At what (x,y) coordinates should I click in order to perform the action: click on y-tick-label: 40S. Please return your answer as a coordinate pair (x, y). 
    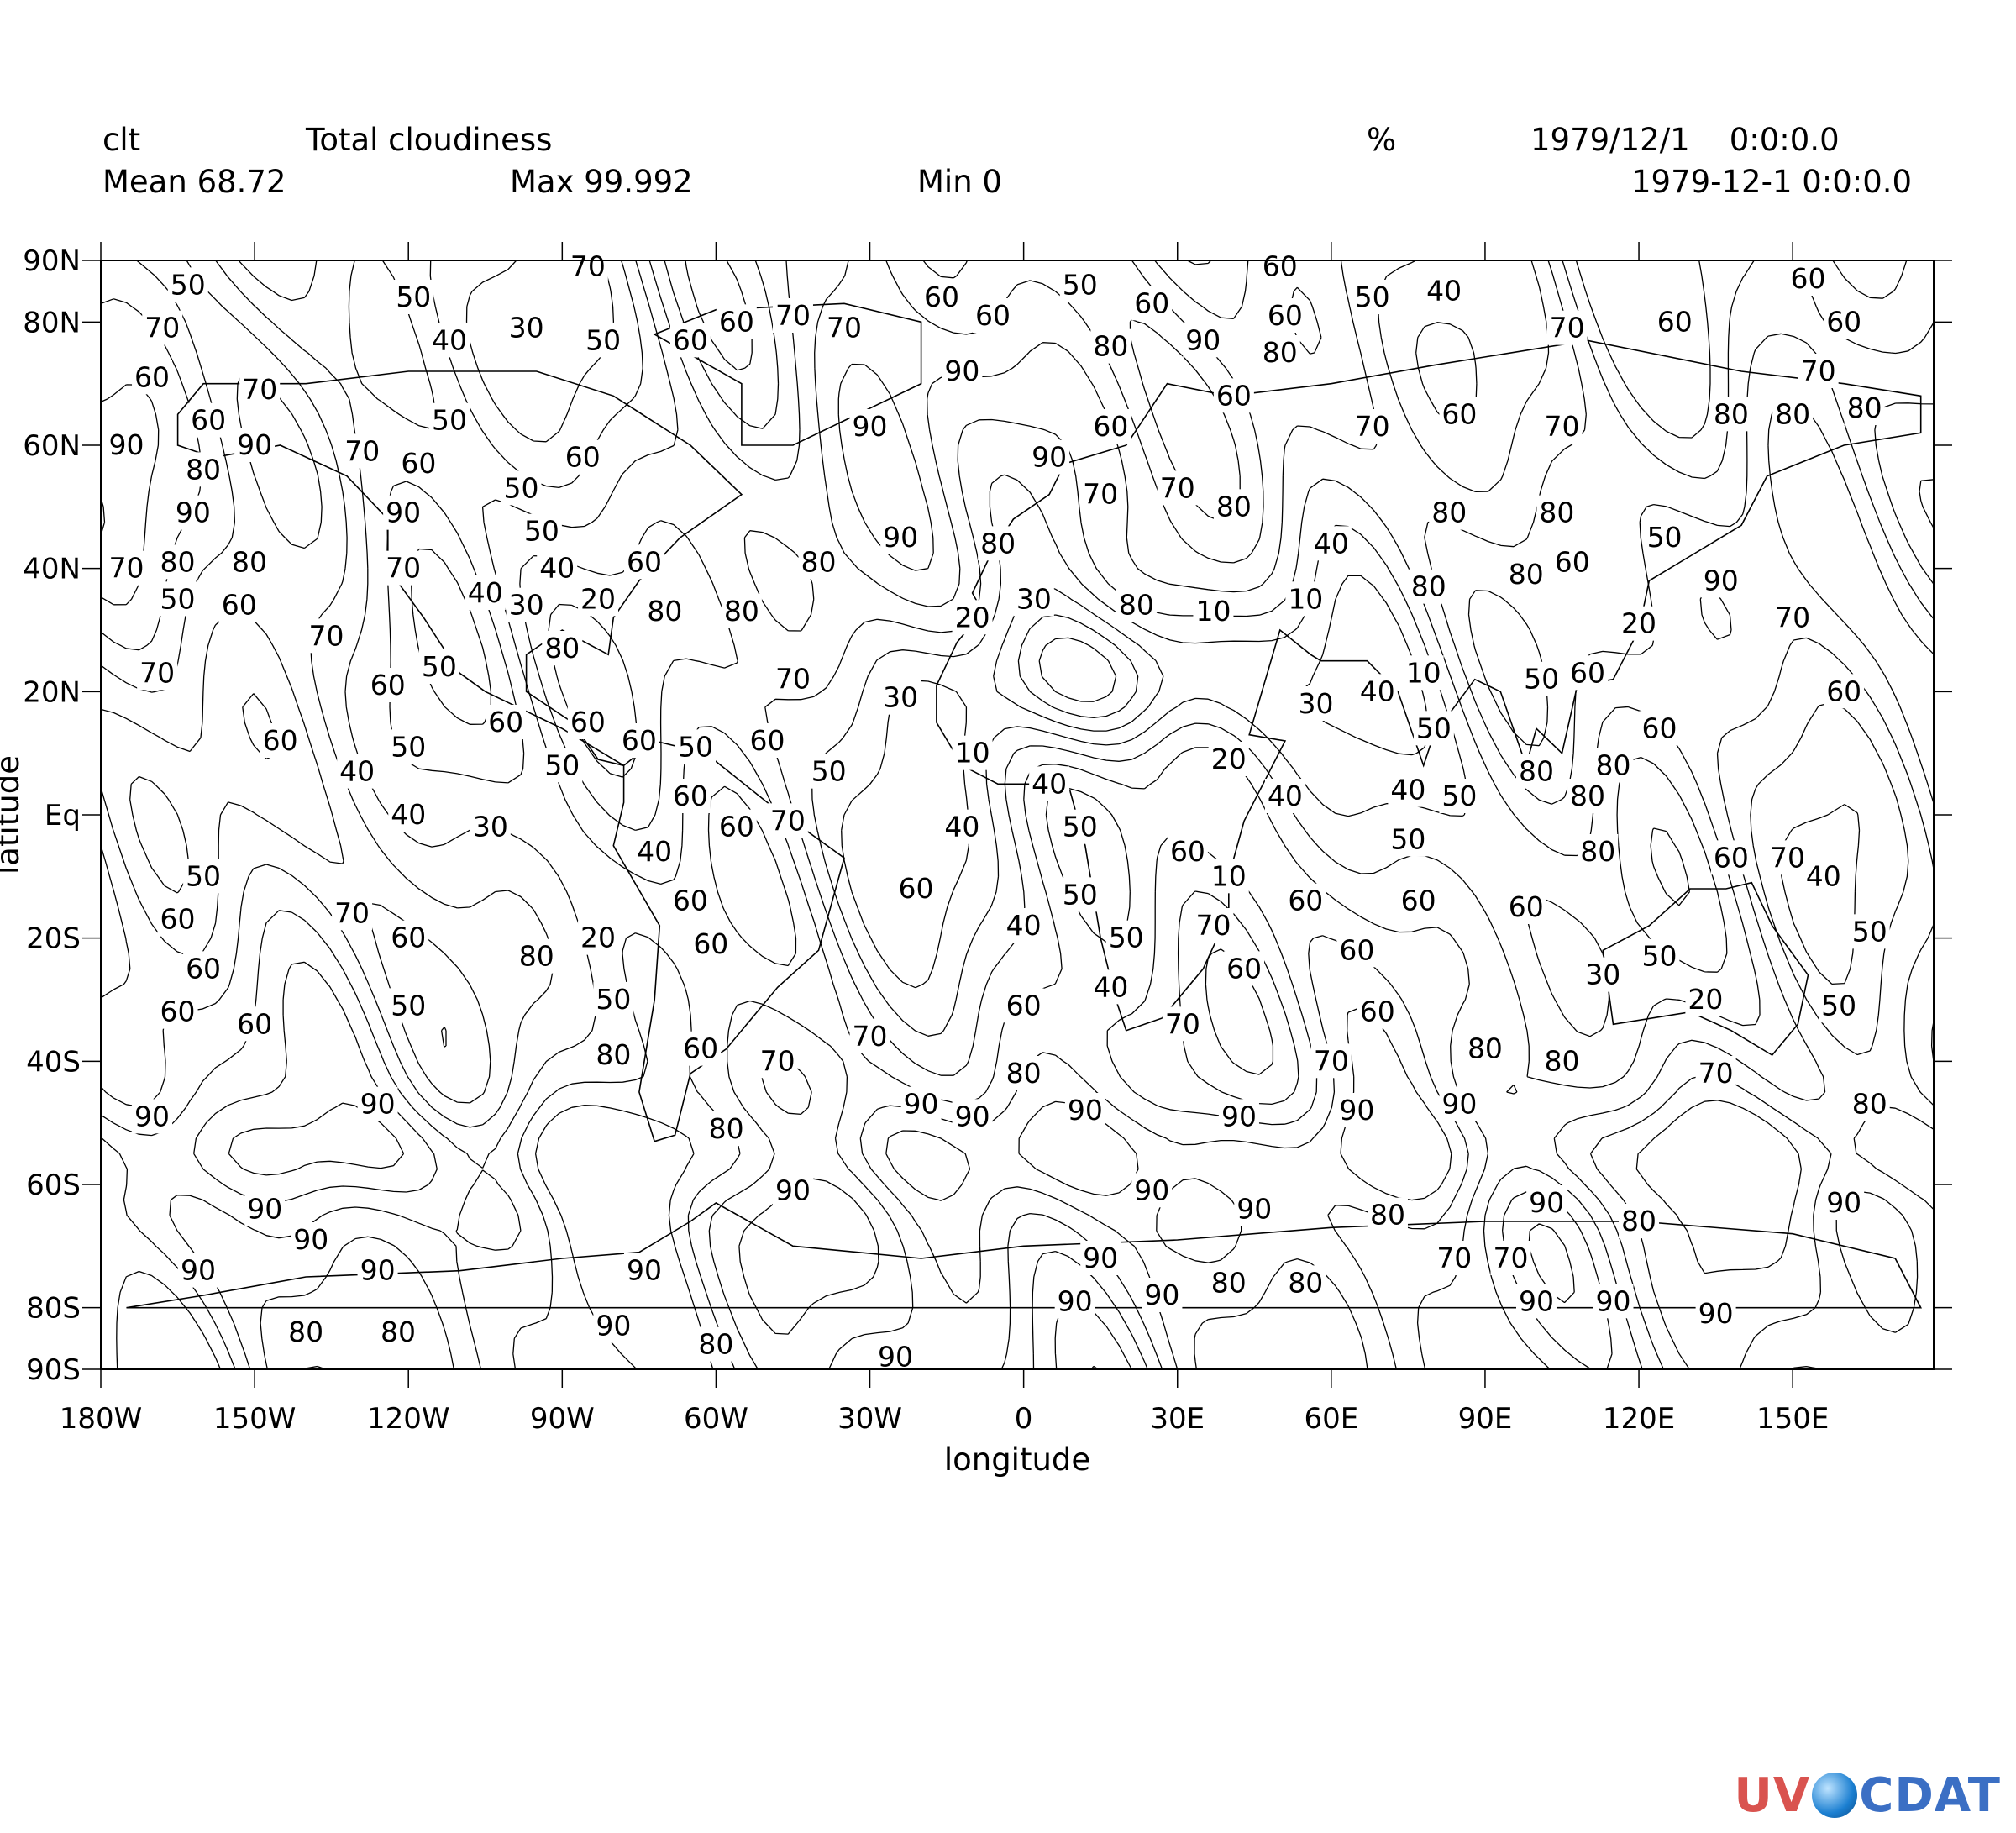
    Looking at the image, I should click on (53, 1062).